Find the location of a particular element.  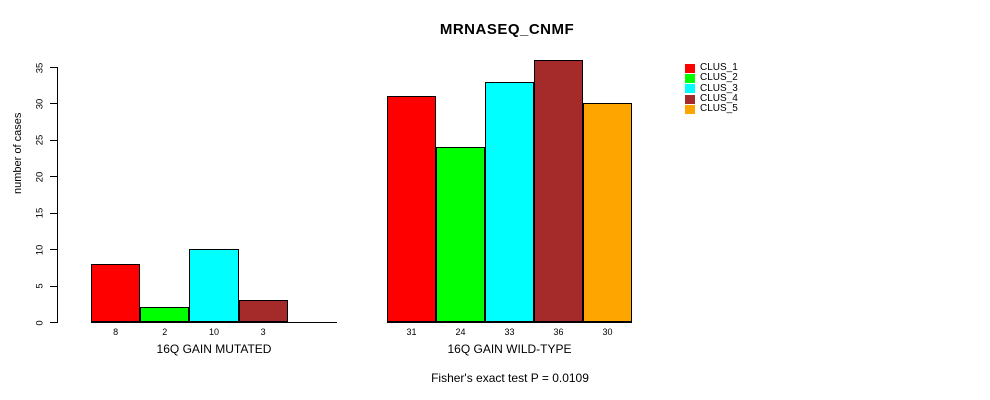

chart-title: MRNASEQ_CNMF is located at coordinates (507, 29).